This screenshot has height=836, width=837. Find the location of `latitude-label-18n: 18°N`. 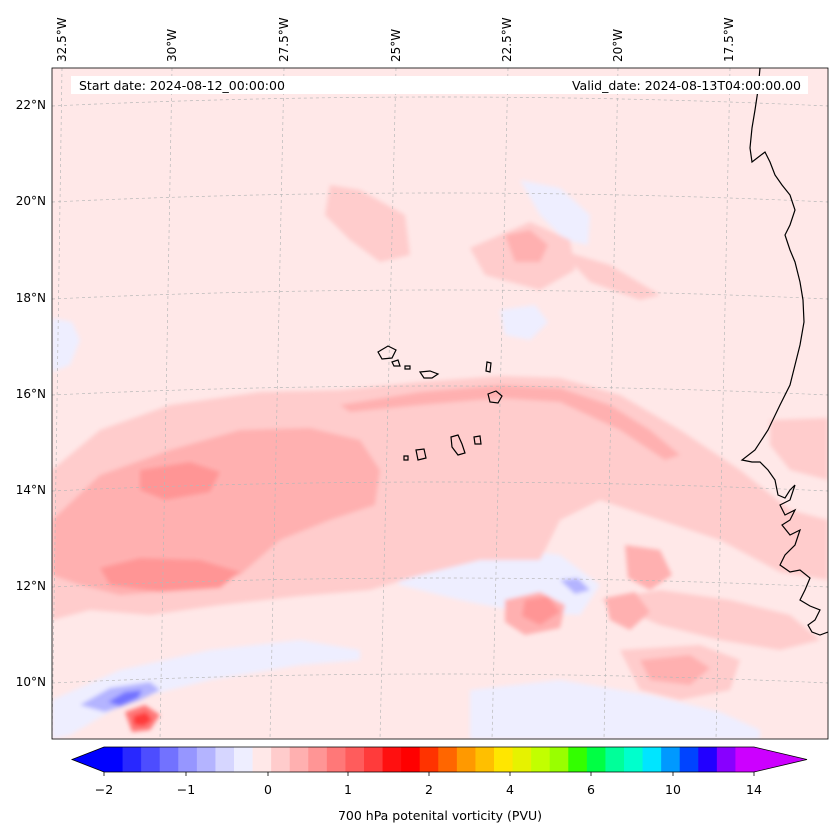

latitude-label-18n: 18°N is located at coordinates (30, 298).